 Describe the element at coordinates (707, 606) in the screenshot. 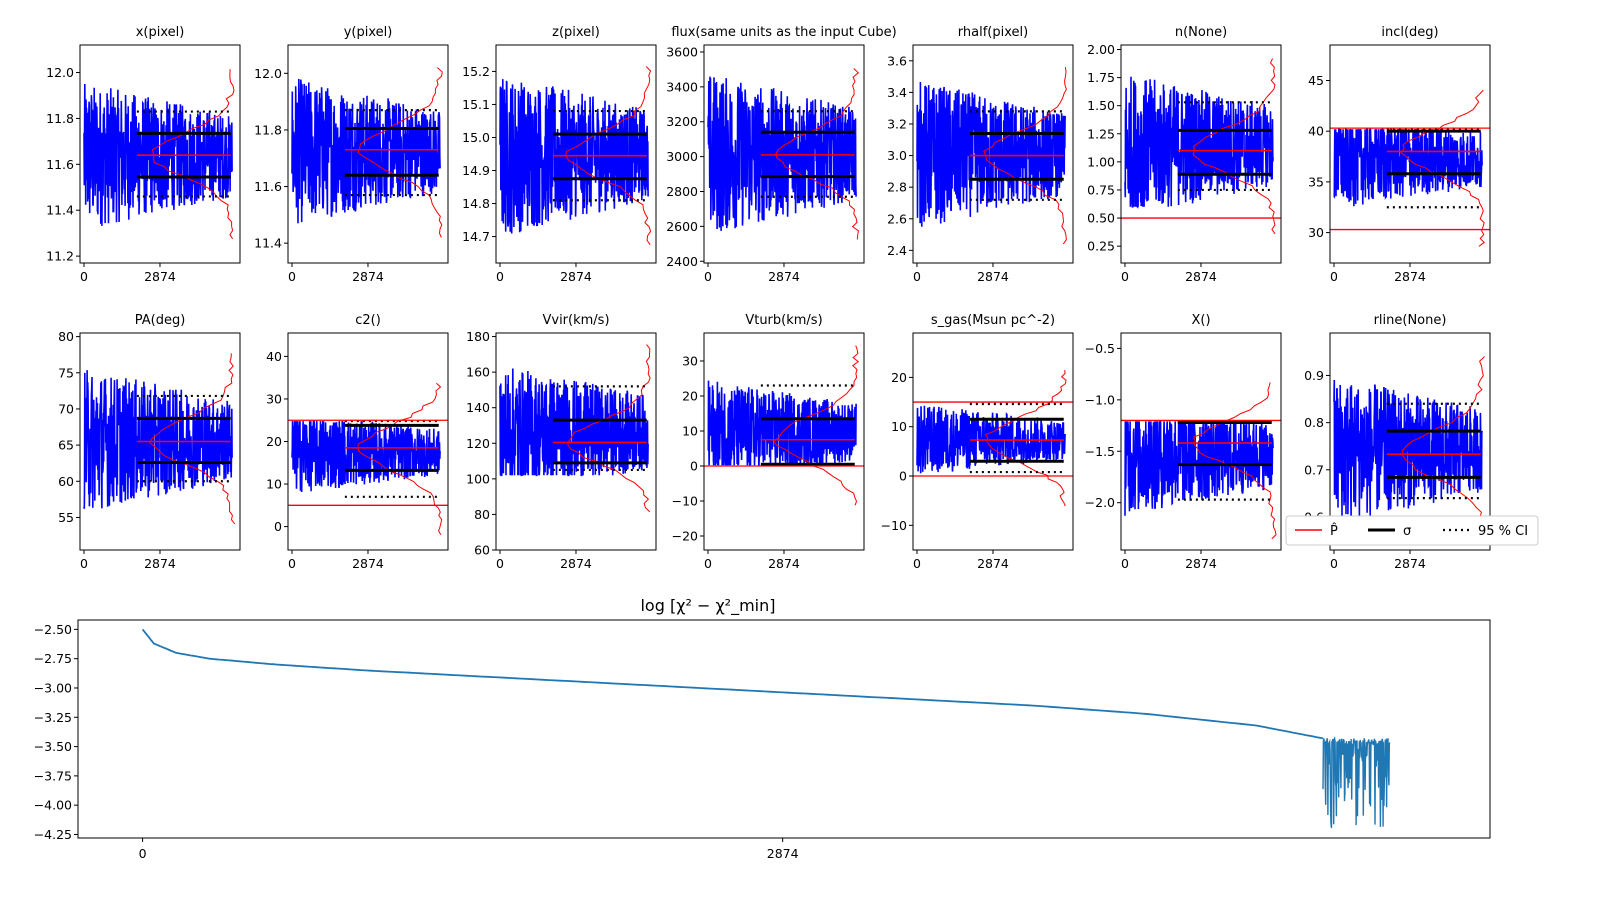

I see `panel-title: log [χ² − χ²_min]` at that location.